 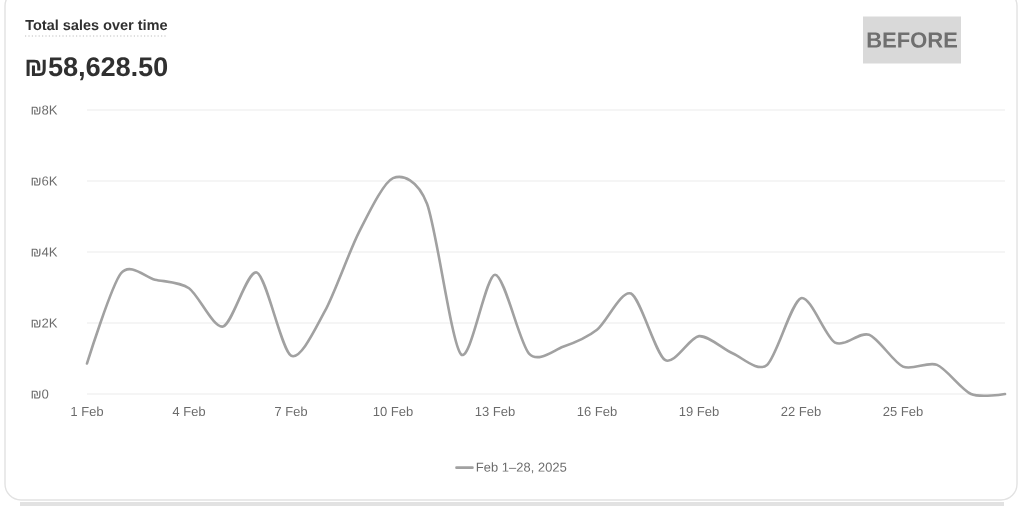 I want to click on x-tick-label: 19 Feb, so click(x=699, y=411).